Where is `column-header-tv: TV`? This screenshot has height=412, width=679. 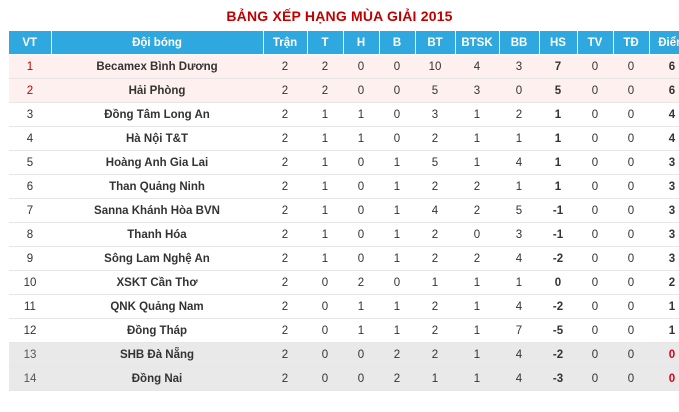
column-header-tv: TV is located at coordinates (595, 43).